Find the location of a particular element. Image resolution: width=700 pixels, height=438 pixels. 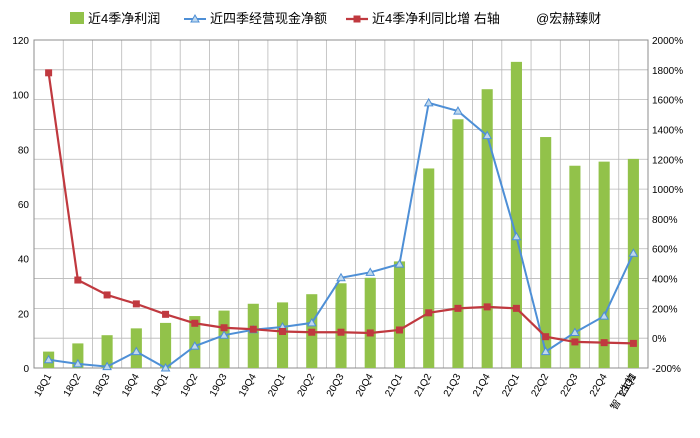

bar-22Q4 is located at coordinates (604, 264).